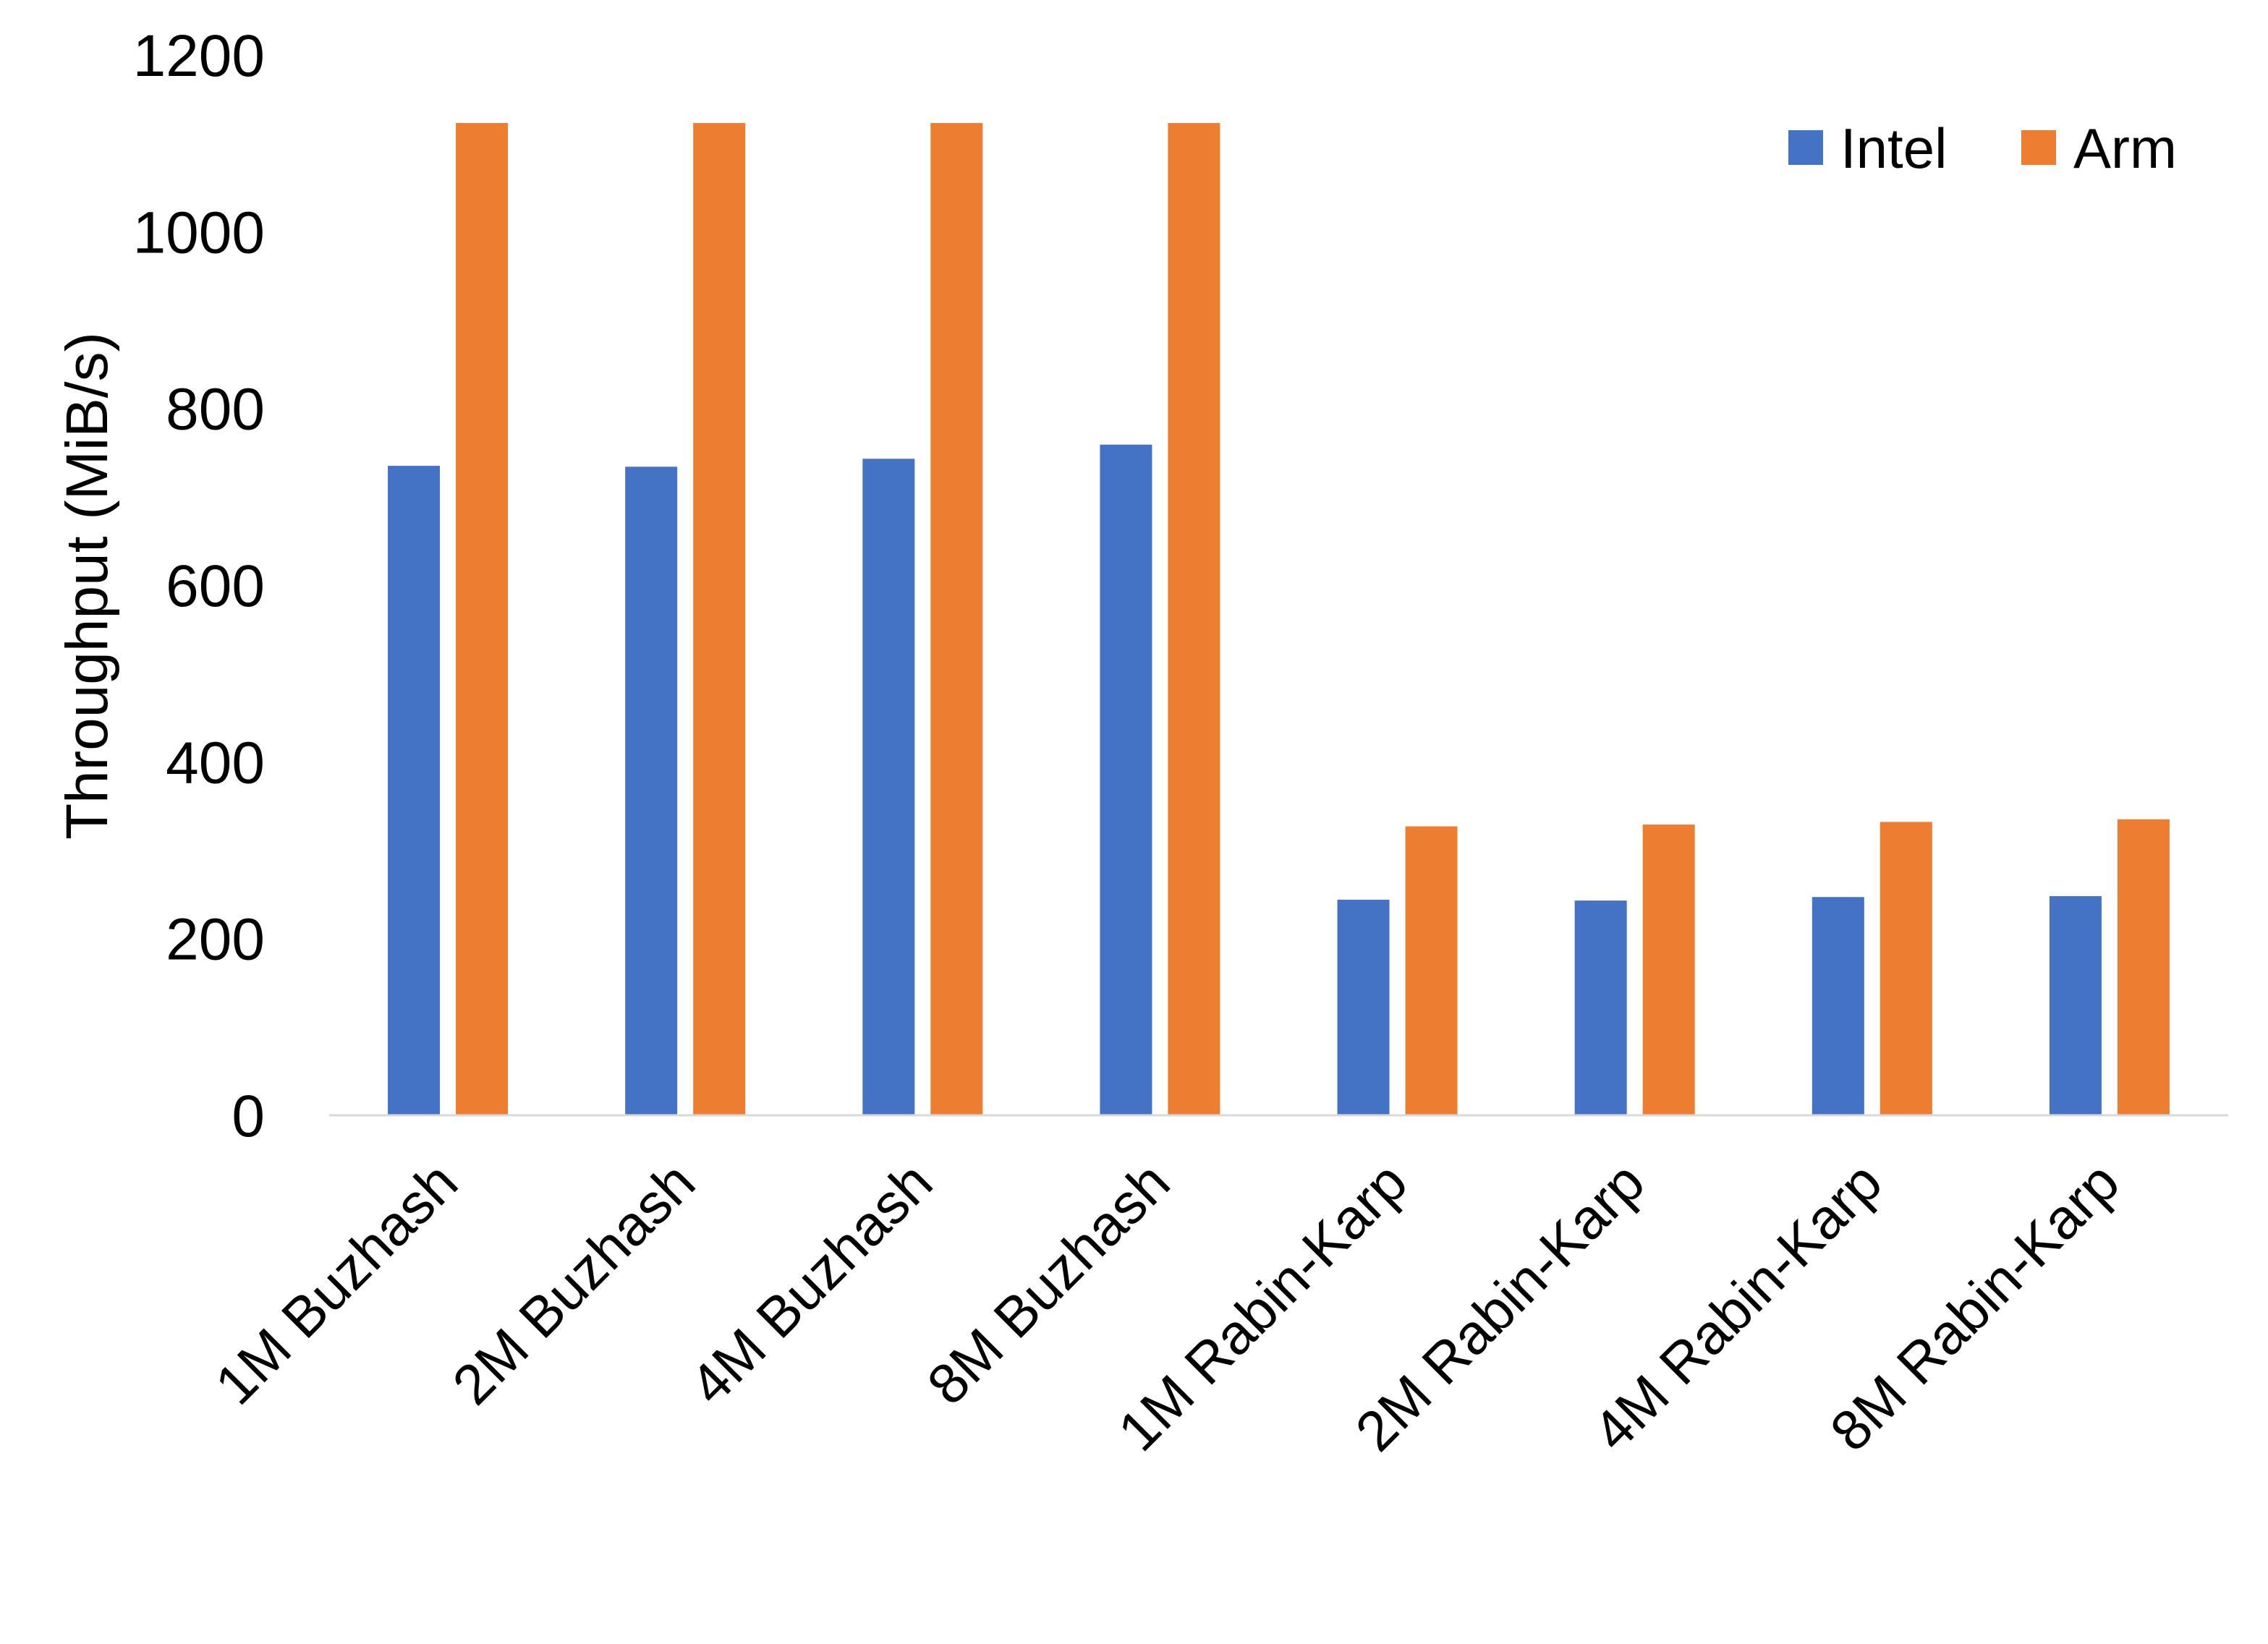  I want to click on y-tick-label: 1000, so click(199, 232).